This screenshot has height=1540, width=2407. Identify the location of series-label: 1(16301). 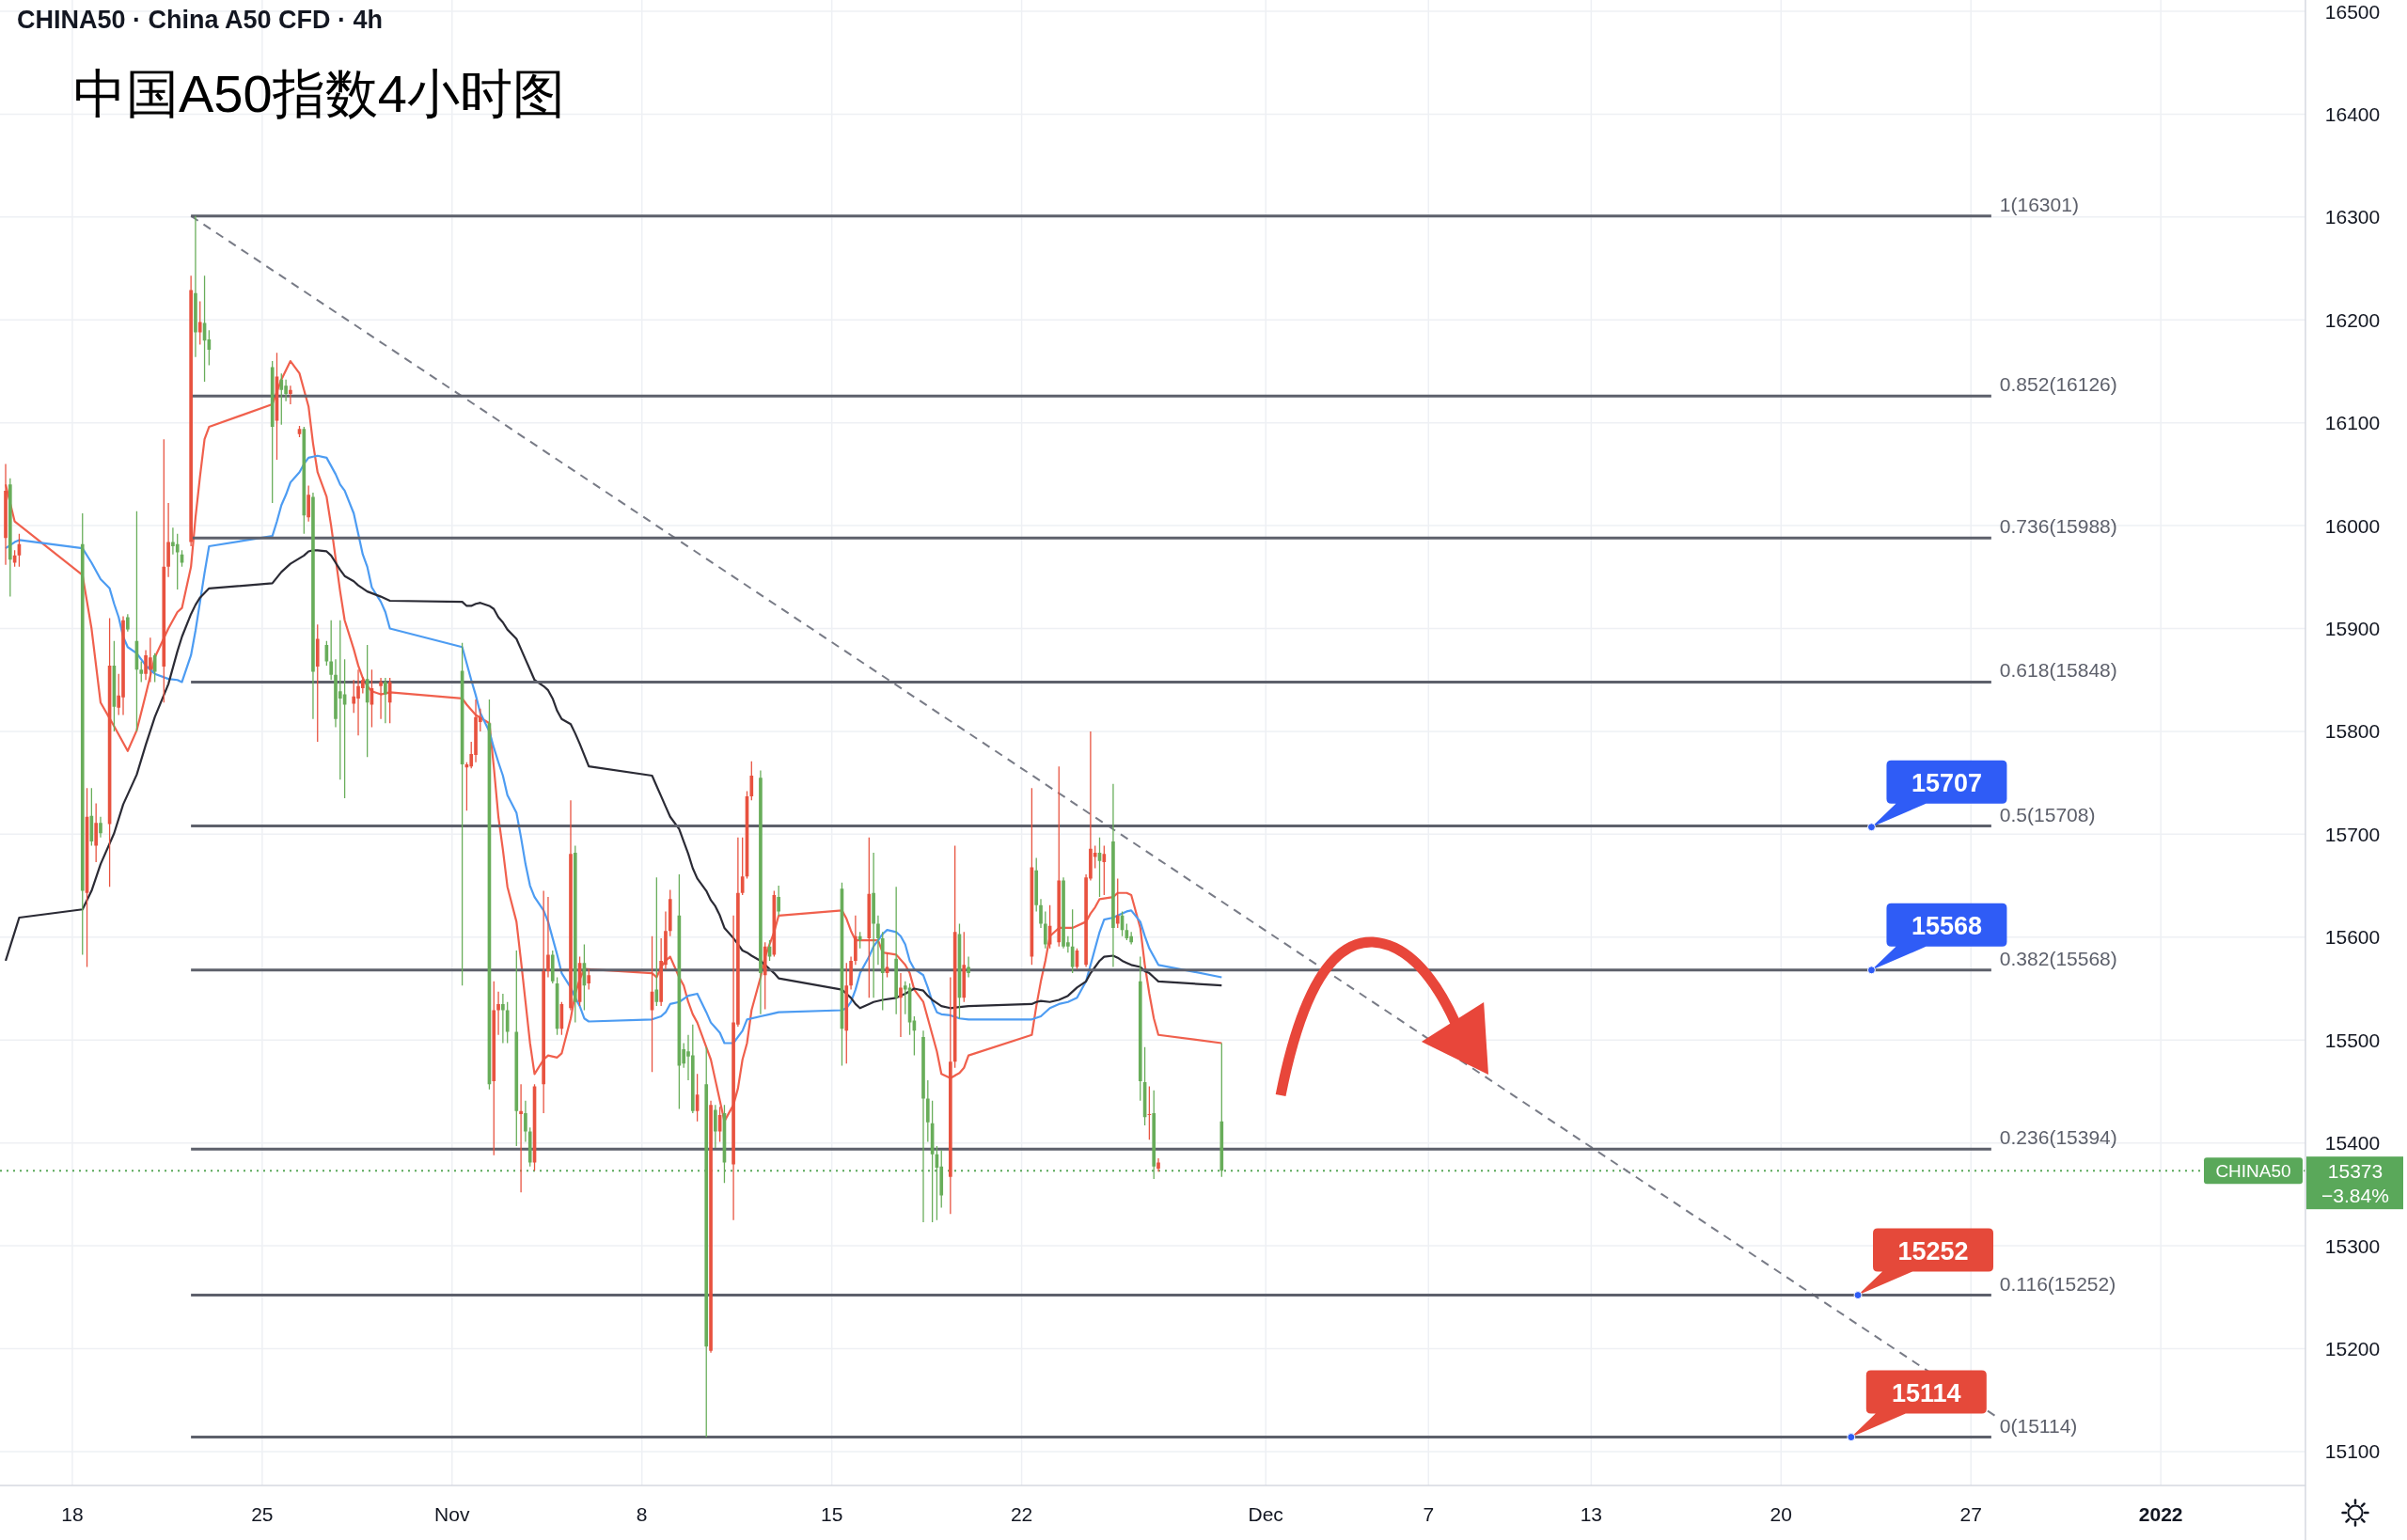
(2039, 204).